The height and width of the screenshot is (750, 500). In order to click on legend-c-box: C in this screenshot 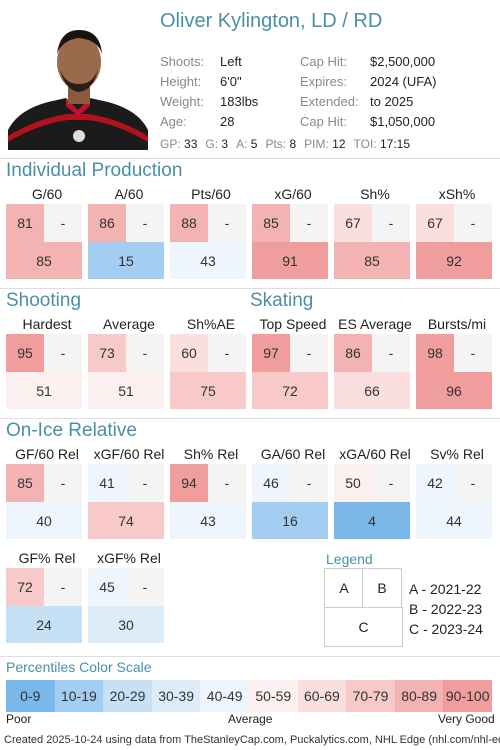, I will do `click(363, 627)`.